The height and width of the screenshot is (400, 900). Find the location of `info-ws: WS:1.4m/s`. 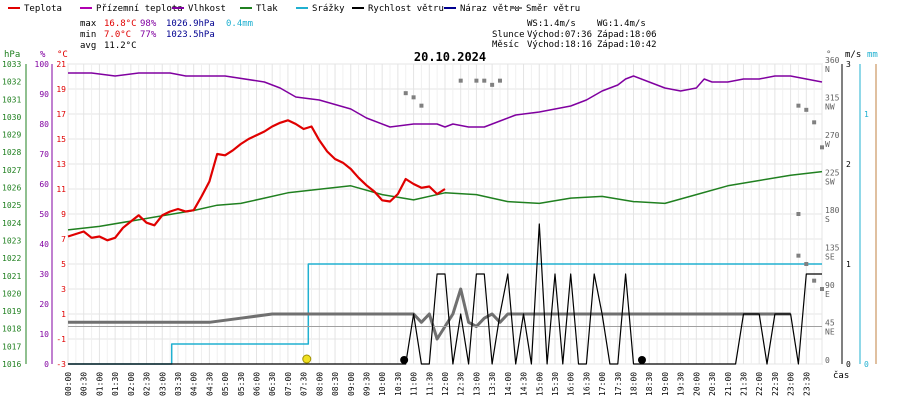

info-ws: WS:1.4m/s is located at coordinates (551, 24).